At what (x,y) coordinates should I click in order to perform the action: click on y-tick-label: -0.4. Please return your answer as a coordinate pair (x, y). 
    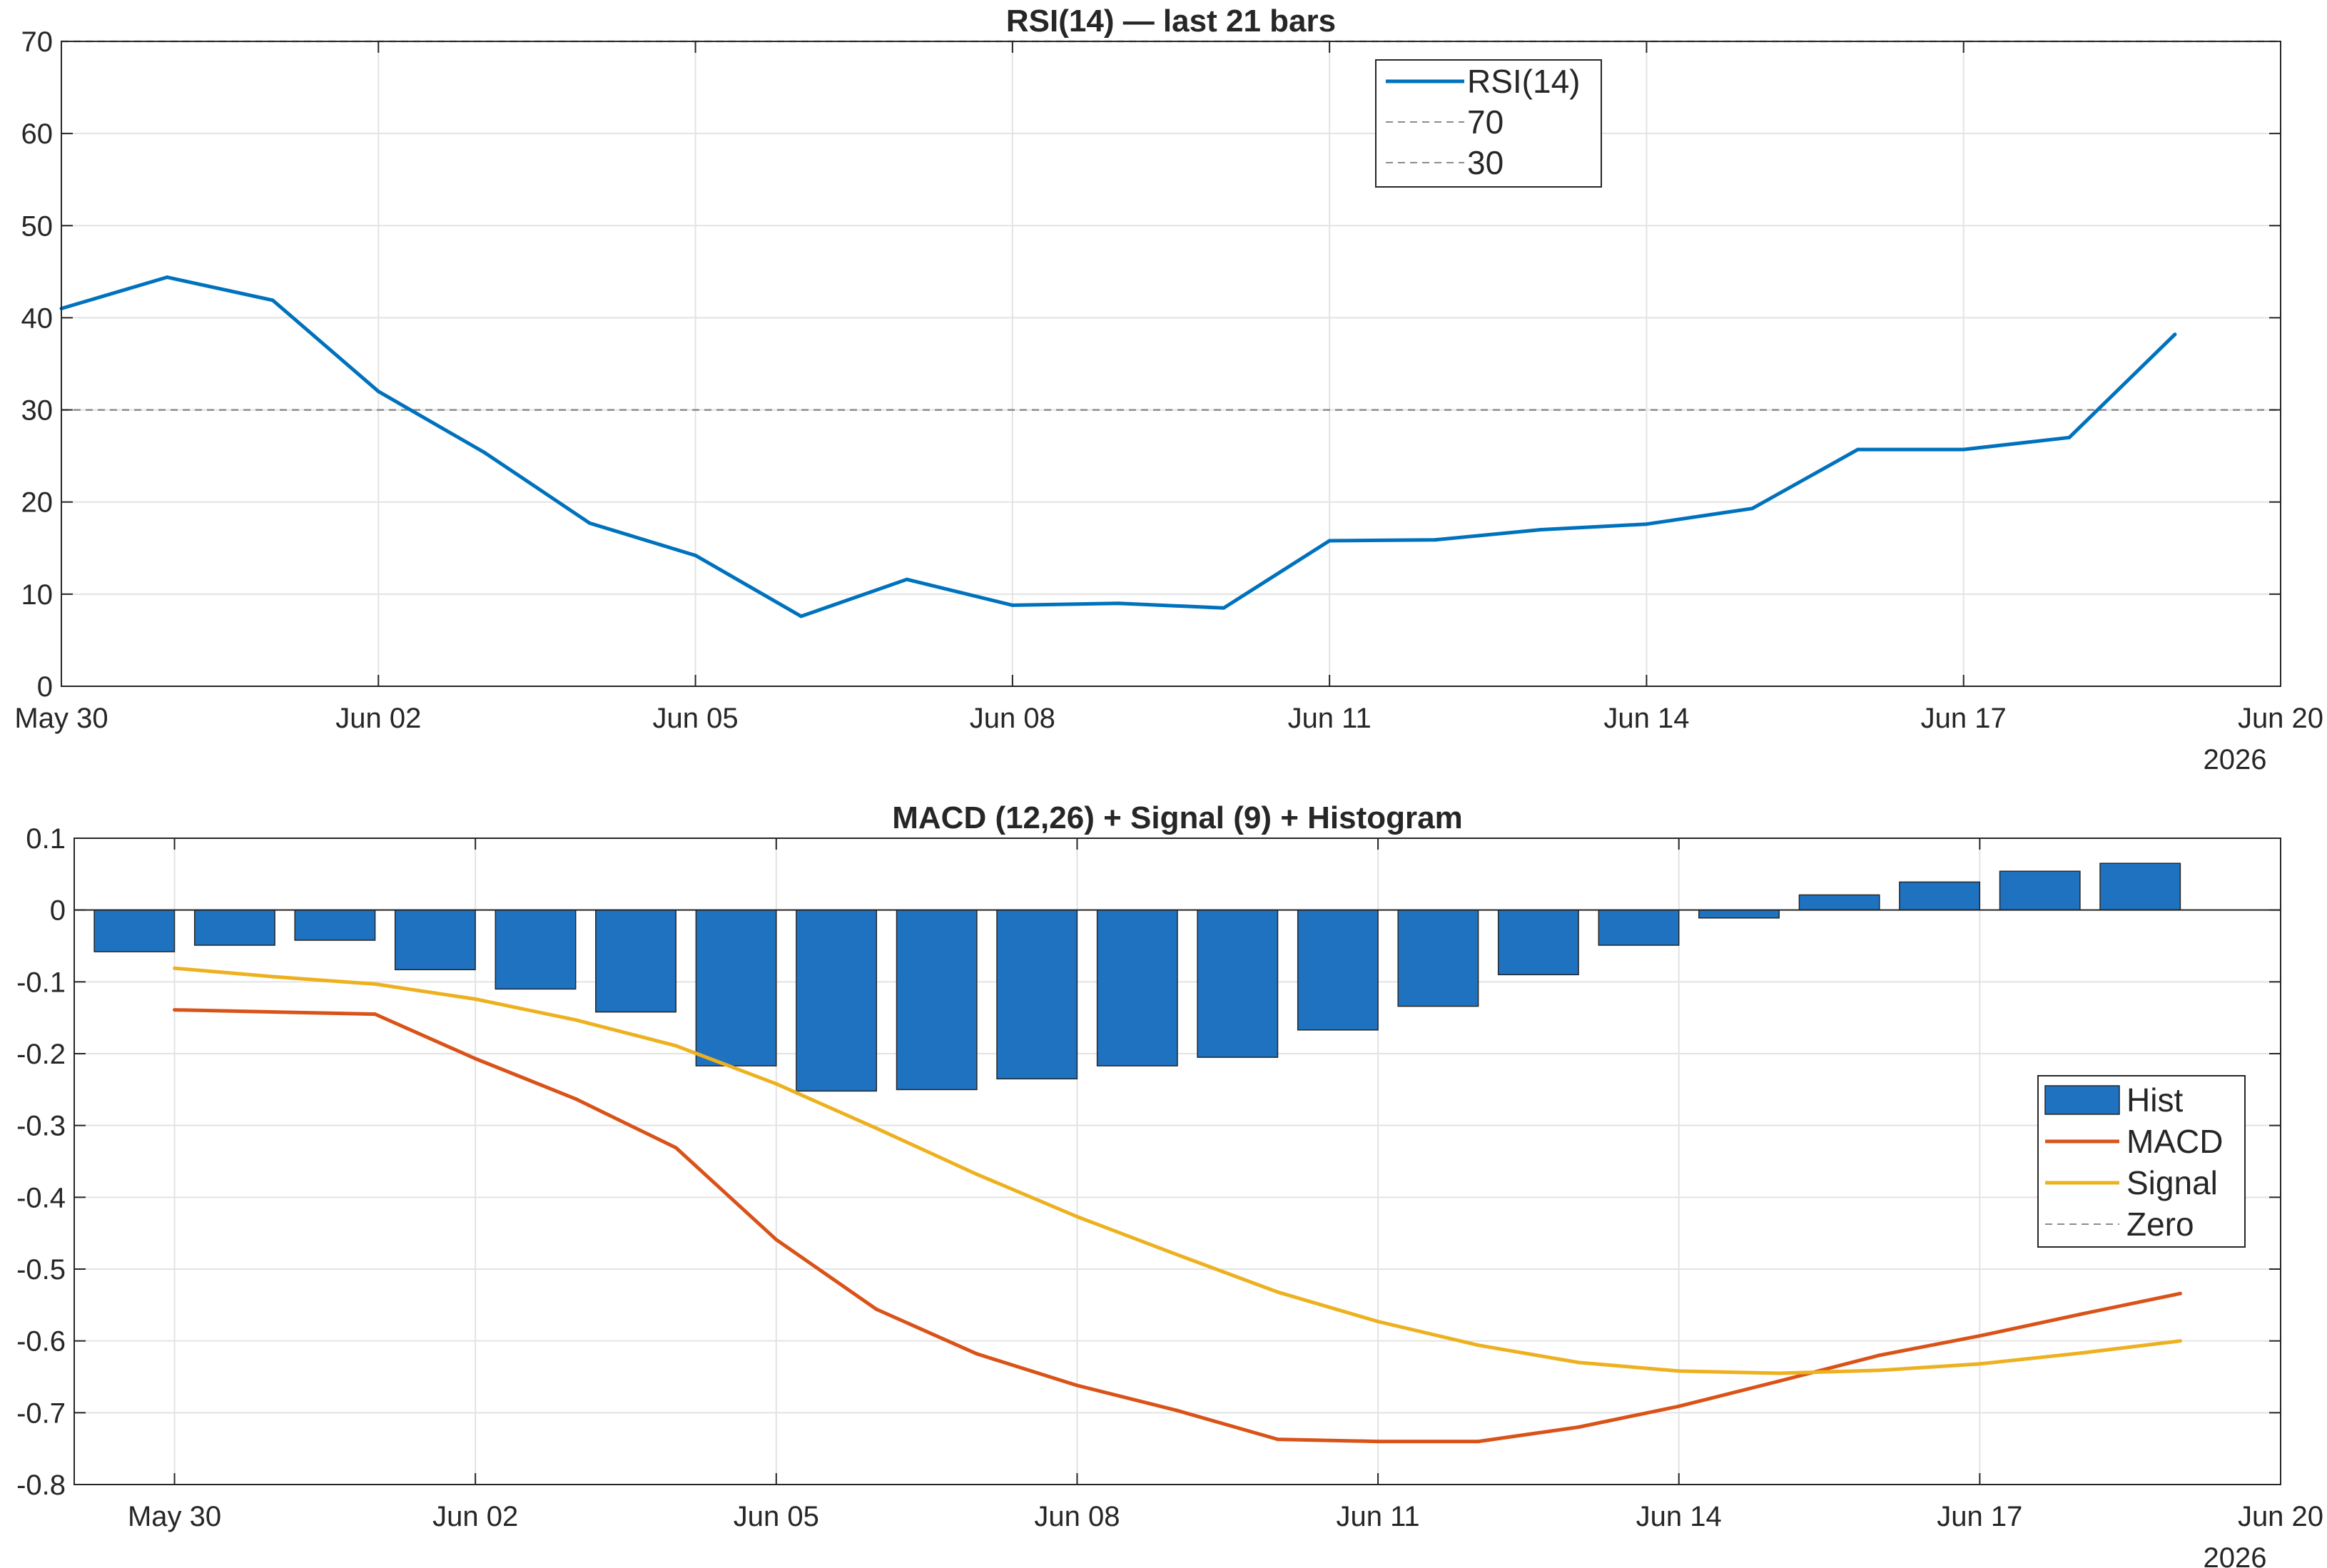
    Looking at the image, I should click on (41, 1197).